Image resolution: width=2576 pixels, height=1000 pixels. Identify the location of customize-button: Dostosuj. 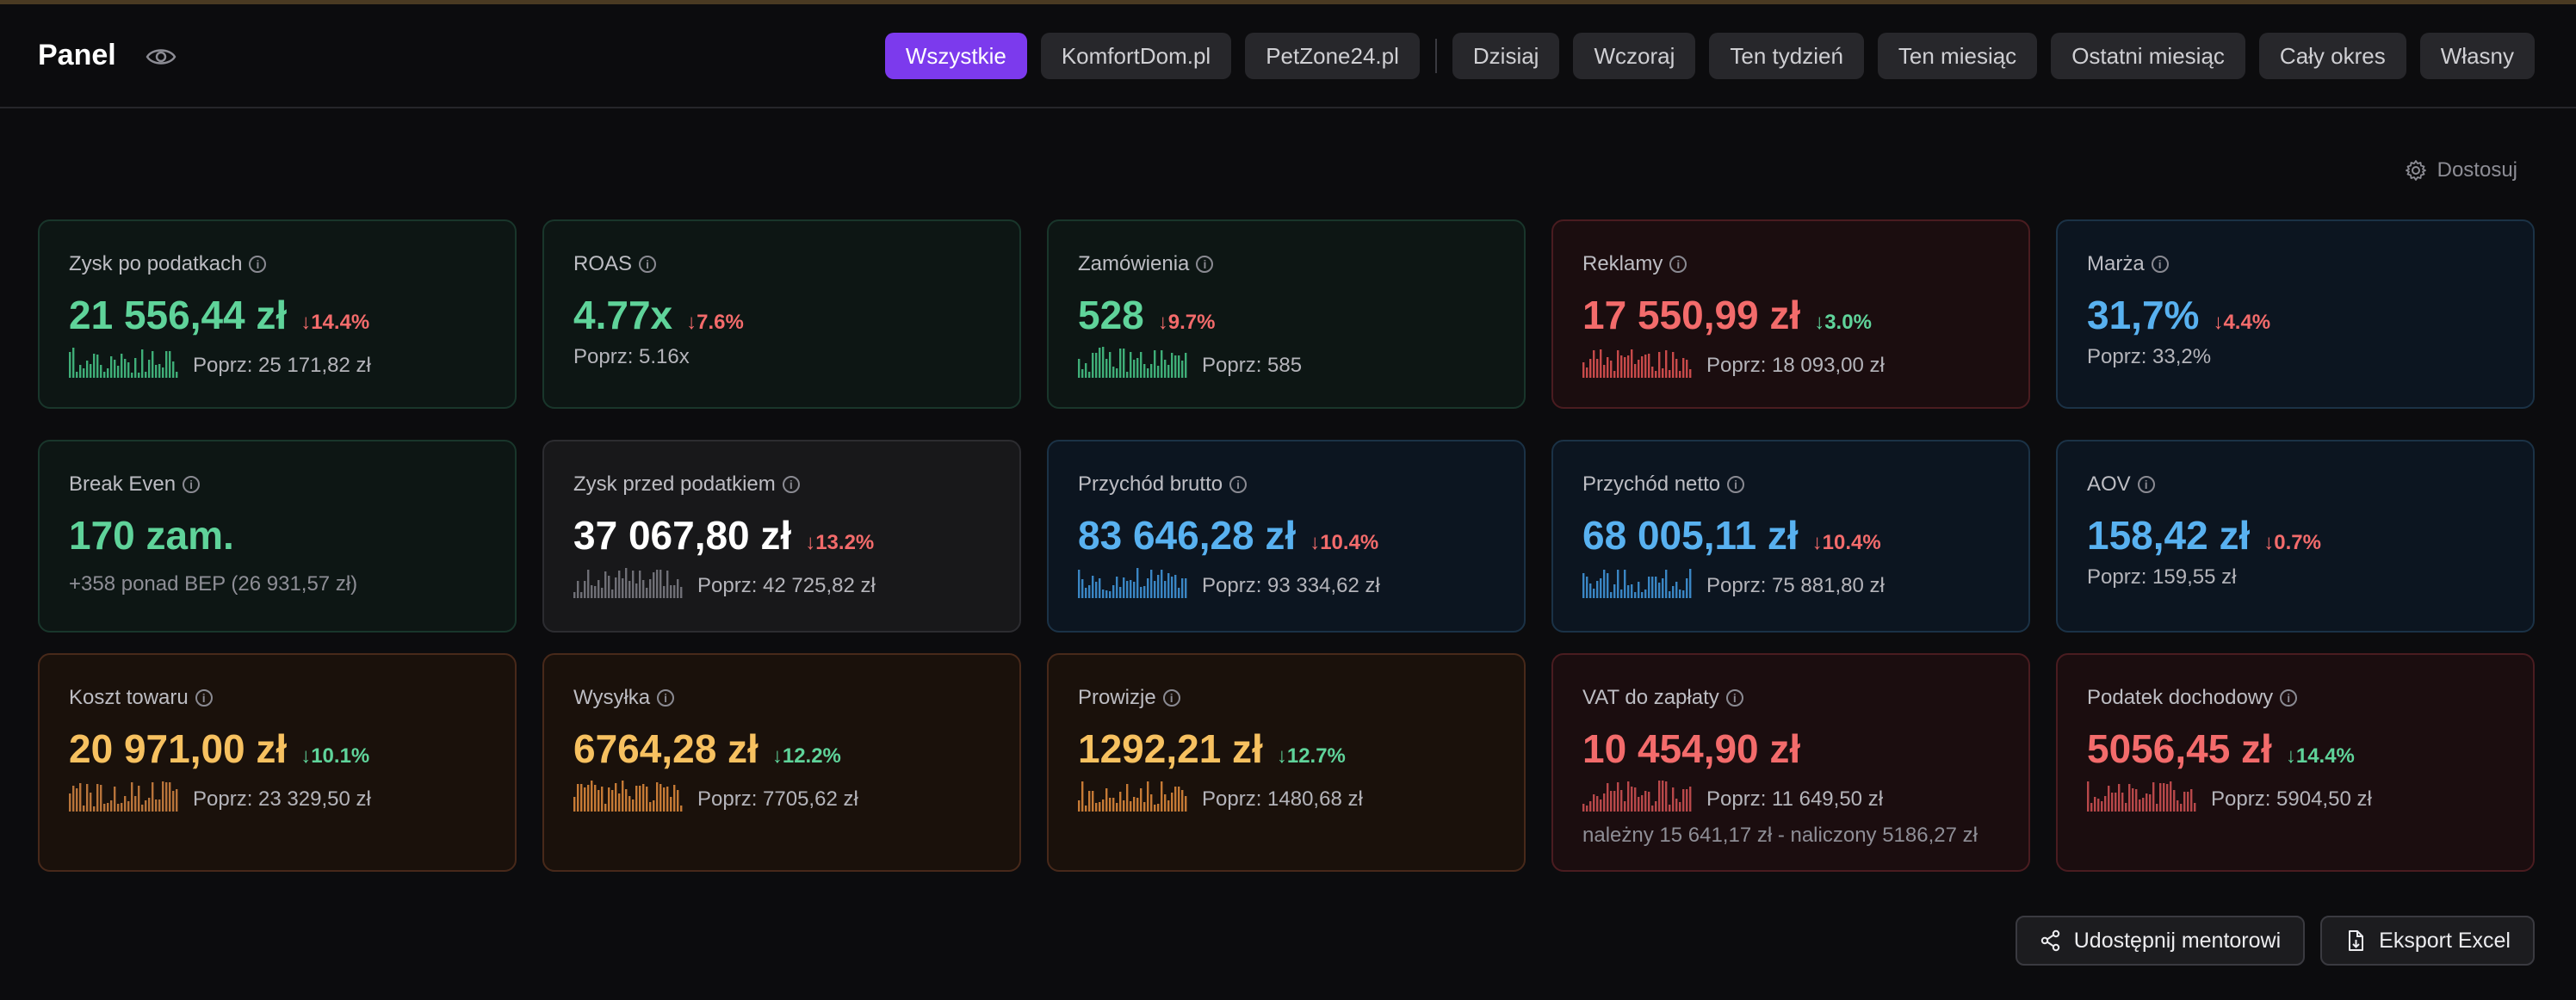
(2461, 170).